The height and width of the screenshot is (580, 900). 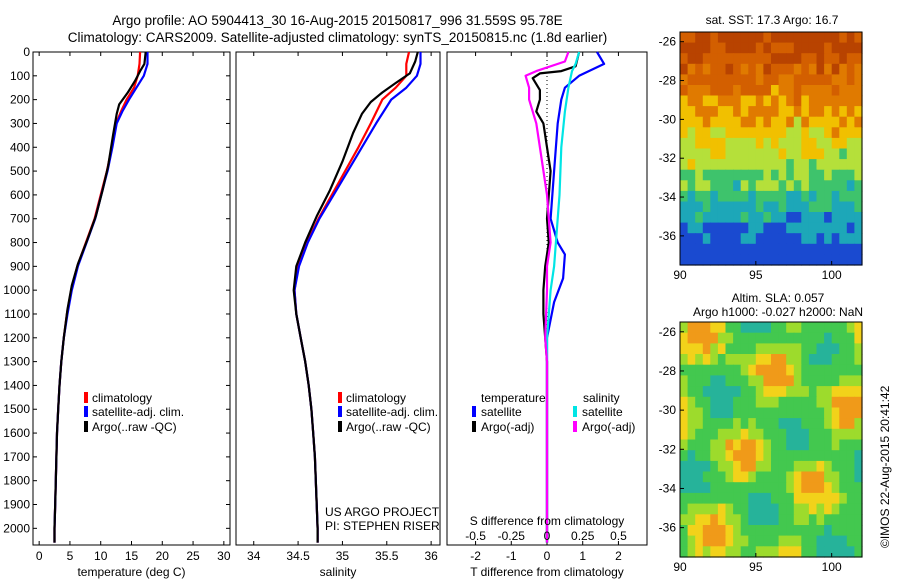 What do you see at coordinates (193, 556) in the screenshot?
I see `temperature-xtick-label: 25` at bounding box center [193, 556].